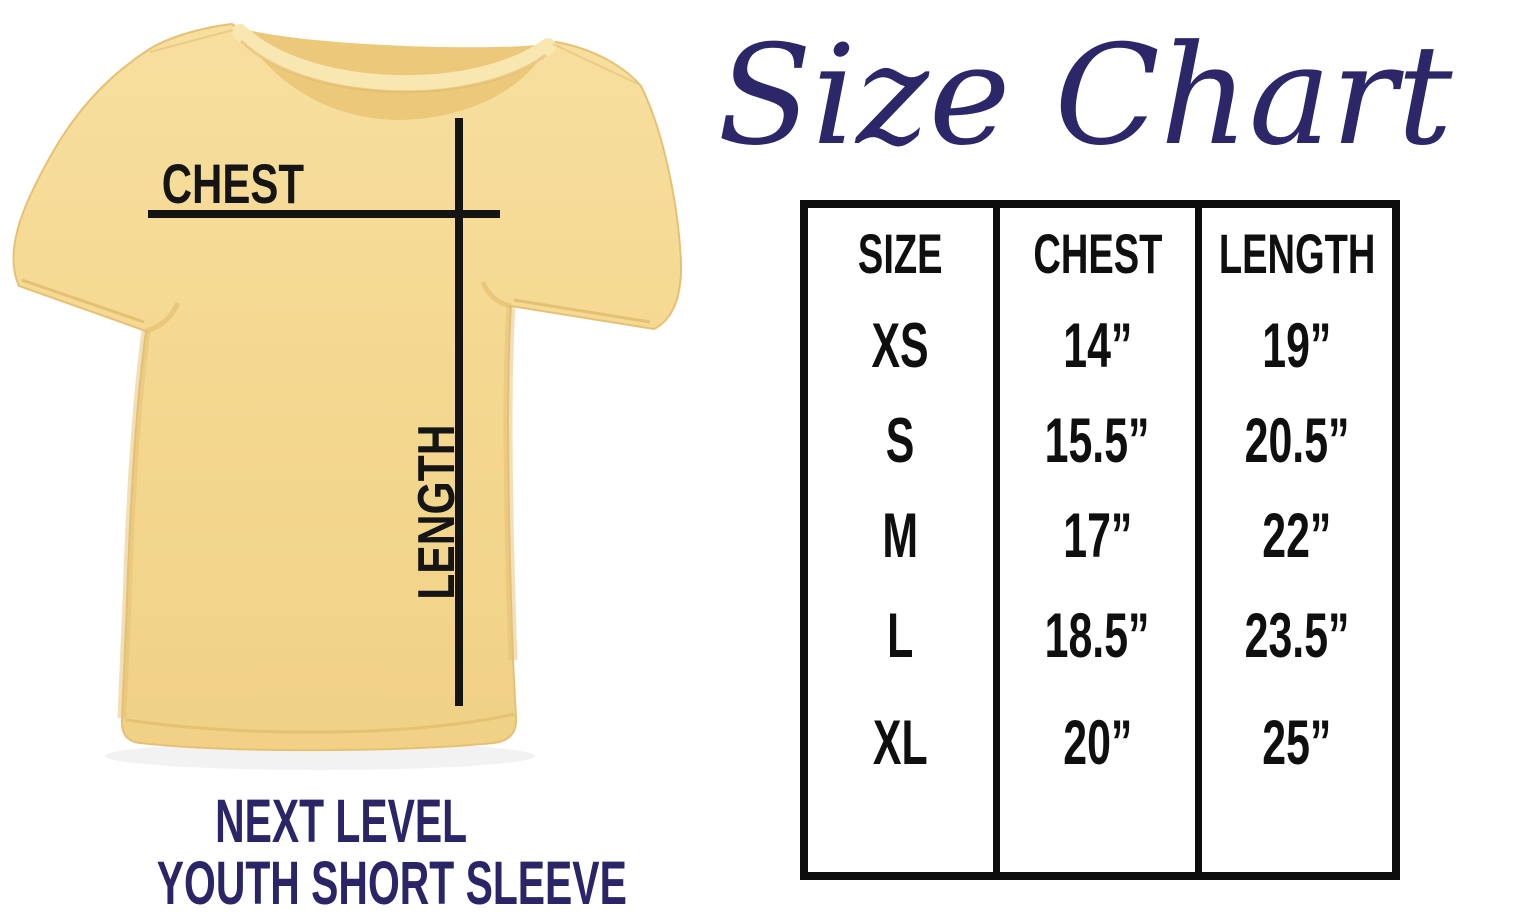 This screenshot has width=1522, height=915. What do you see at coordinates (510, 483) in the screenshot?
I see `right-side-shade` at bounding box center [510, 483].